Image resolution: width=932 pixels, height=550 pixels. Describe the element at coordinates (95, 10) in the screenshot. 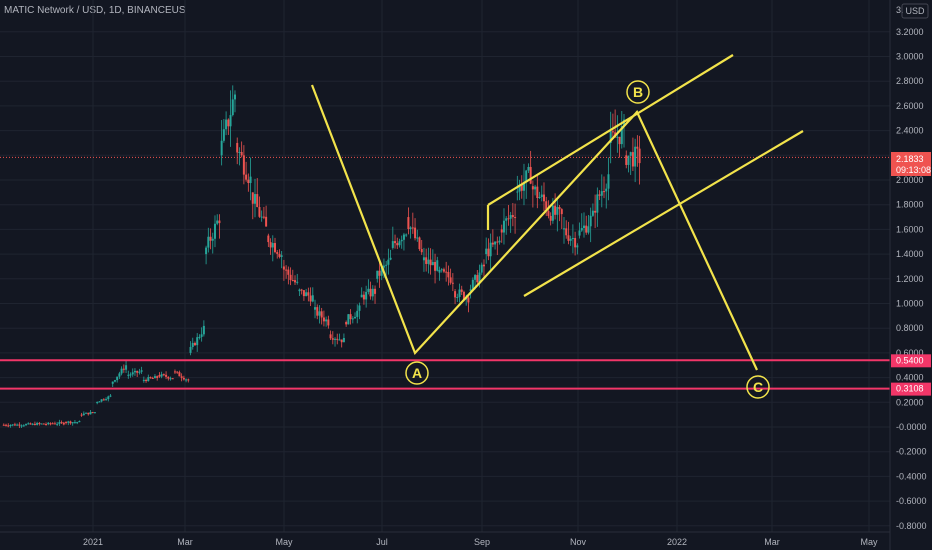

I see `symbol-title: MATIC Network / USD, 1D, BINANCEUS` at that location.